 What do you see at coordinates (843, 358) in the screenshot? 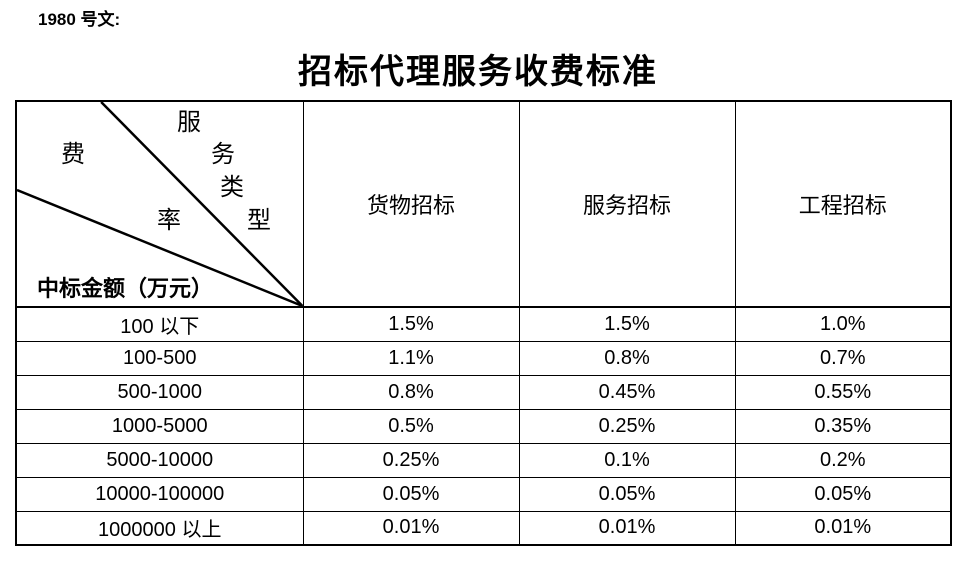
I see `works-rate-cell: 0.7%` at bounding box center [843, 358].